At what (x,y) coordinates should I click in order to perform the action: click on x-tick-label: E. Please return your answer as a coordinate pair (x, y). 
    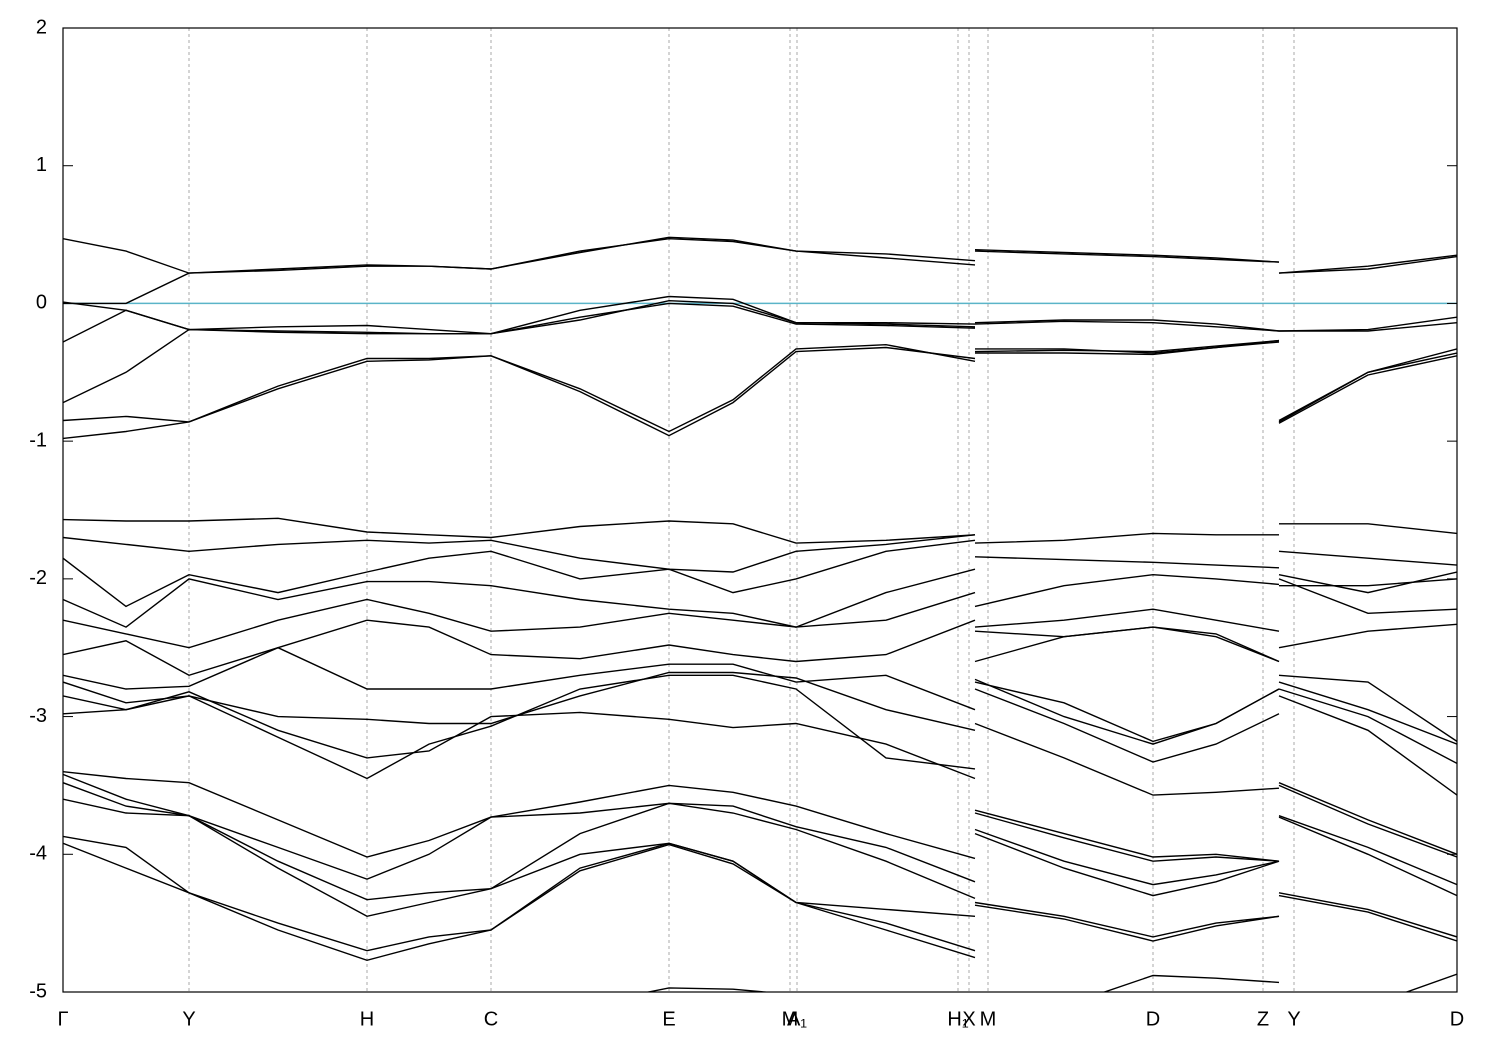
    Looking at the image, I should click on (668, 1019).